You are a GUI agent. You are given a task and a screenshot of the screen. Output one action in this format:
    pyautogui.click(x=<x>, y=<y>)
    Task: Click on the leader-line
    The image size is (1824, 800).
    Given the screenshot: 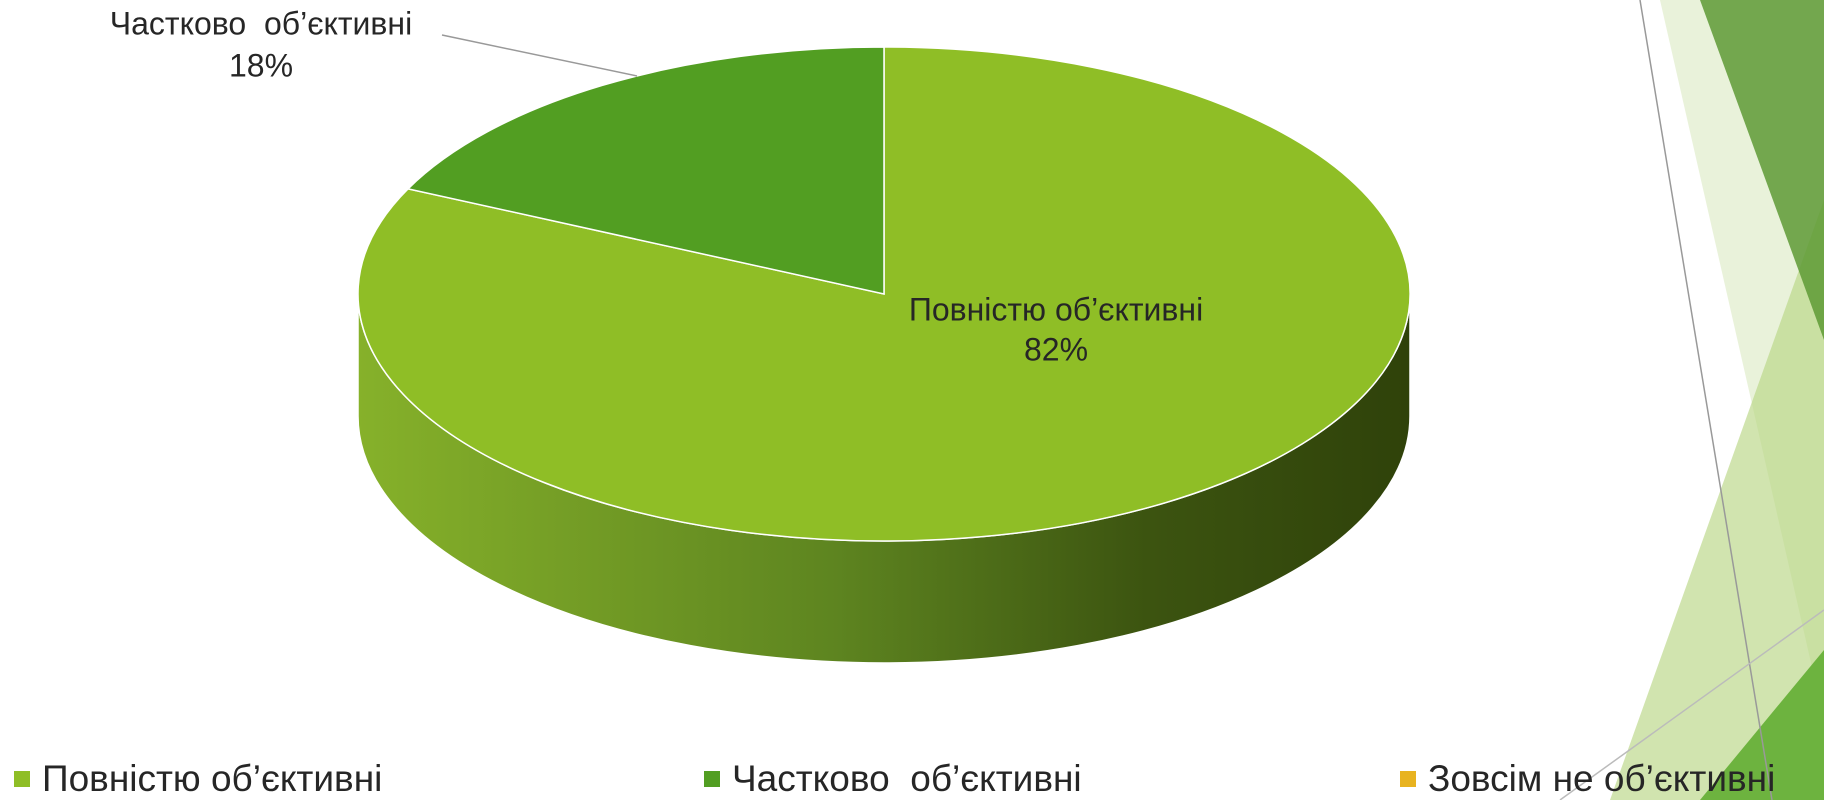 What is the action you would take?
    pyautogui.click(x=539, y=55)
    